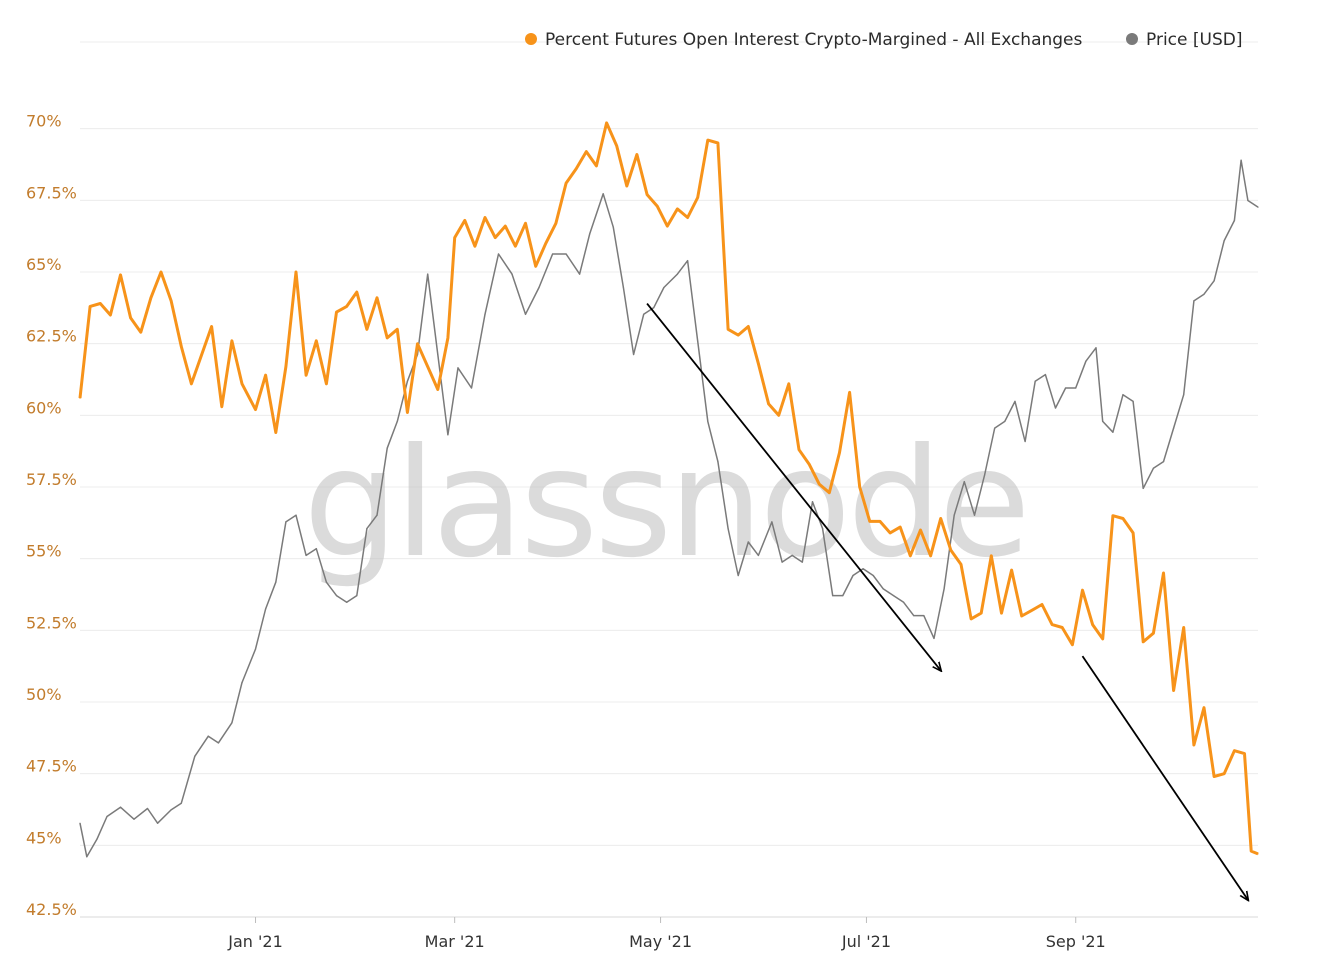  I want to click on y-tick-label: 52.5%, so click(51, 622).